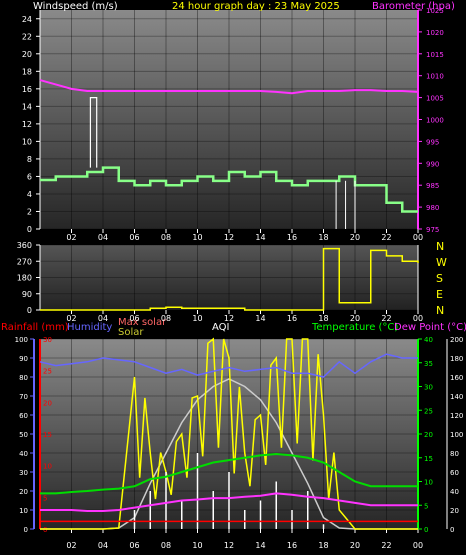  What do you see at coordinates (418, 545) in the screenshot?
I see `x-tick-label: 00` at bounding box center [418, 545].